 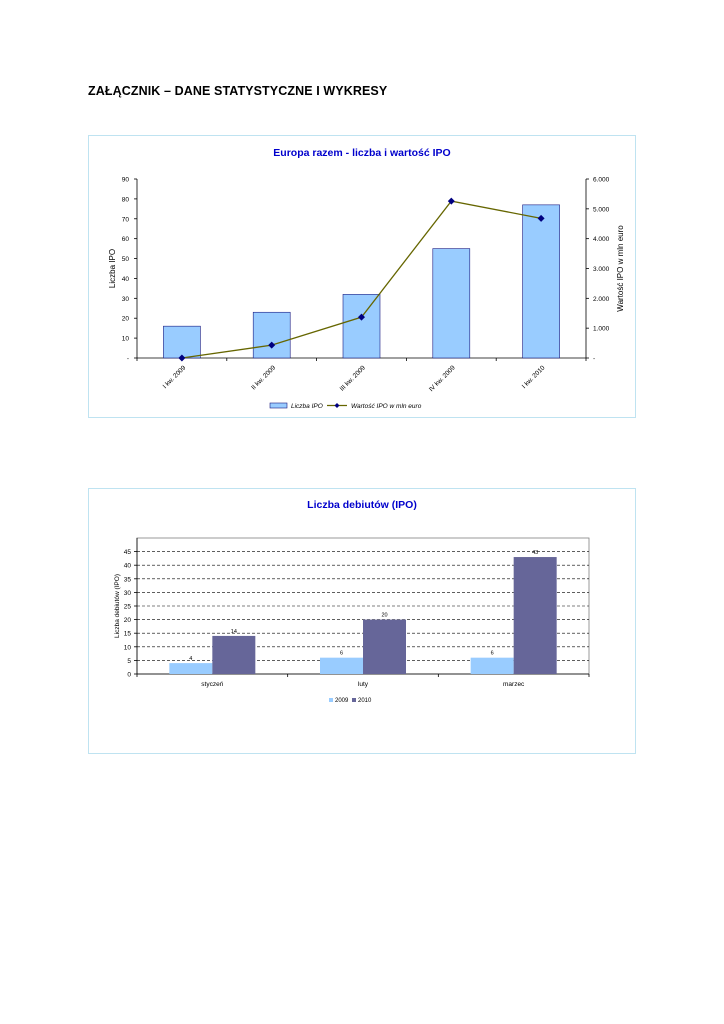 I want to click on y-tick-label: 25, so click(x=128, y=607).